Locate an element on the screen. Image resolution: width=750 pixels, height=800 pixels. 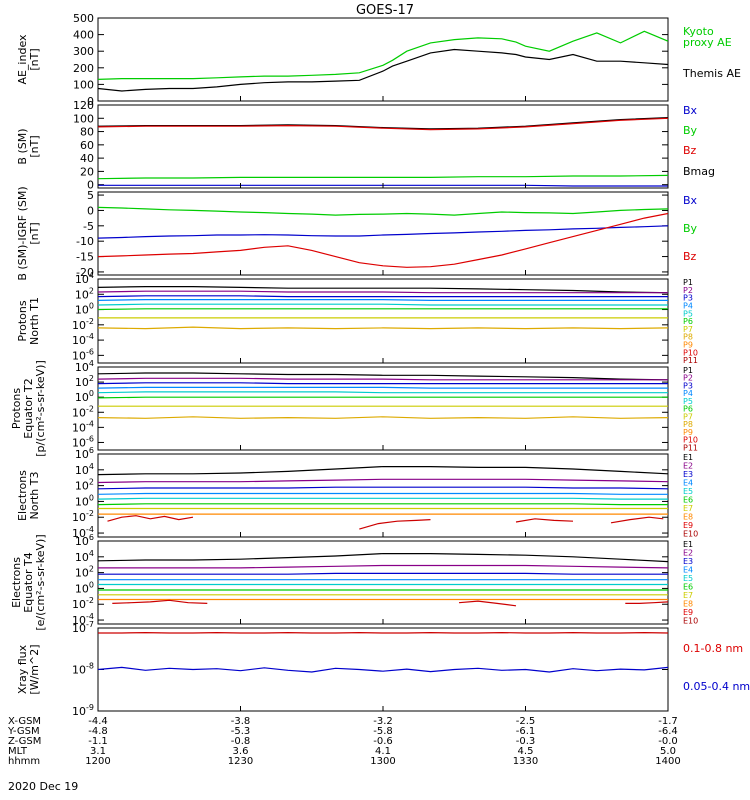
series-line-P8 is located at coordinates (383, 328).